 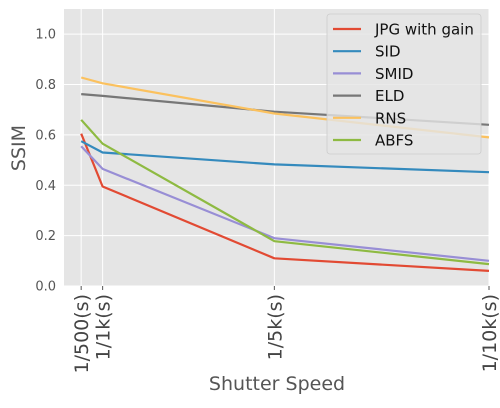 What do you see at coordinates (489, 333) in the screenshot?
I see `x-tick-label: 1/10k(s)` at bounding box center [489, 333].